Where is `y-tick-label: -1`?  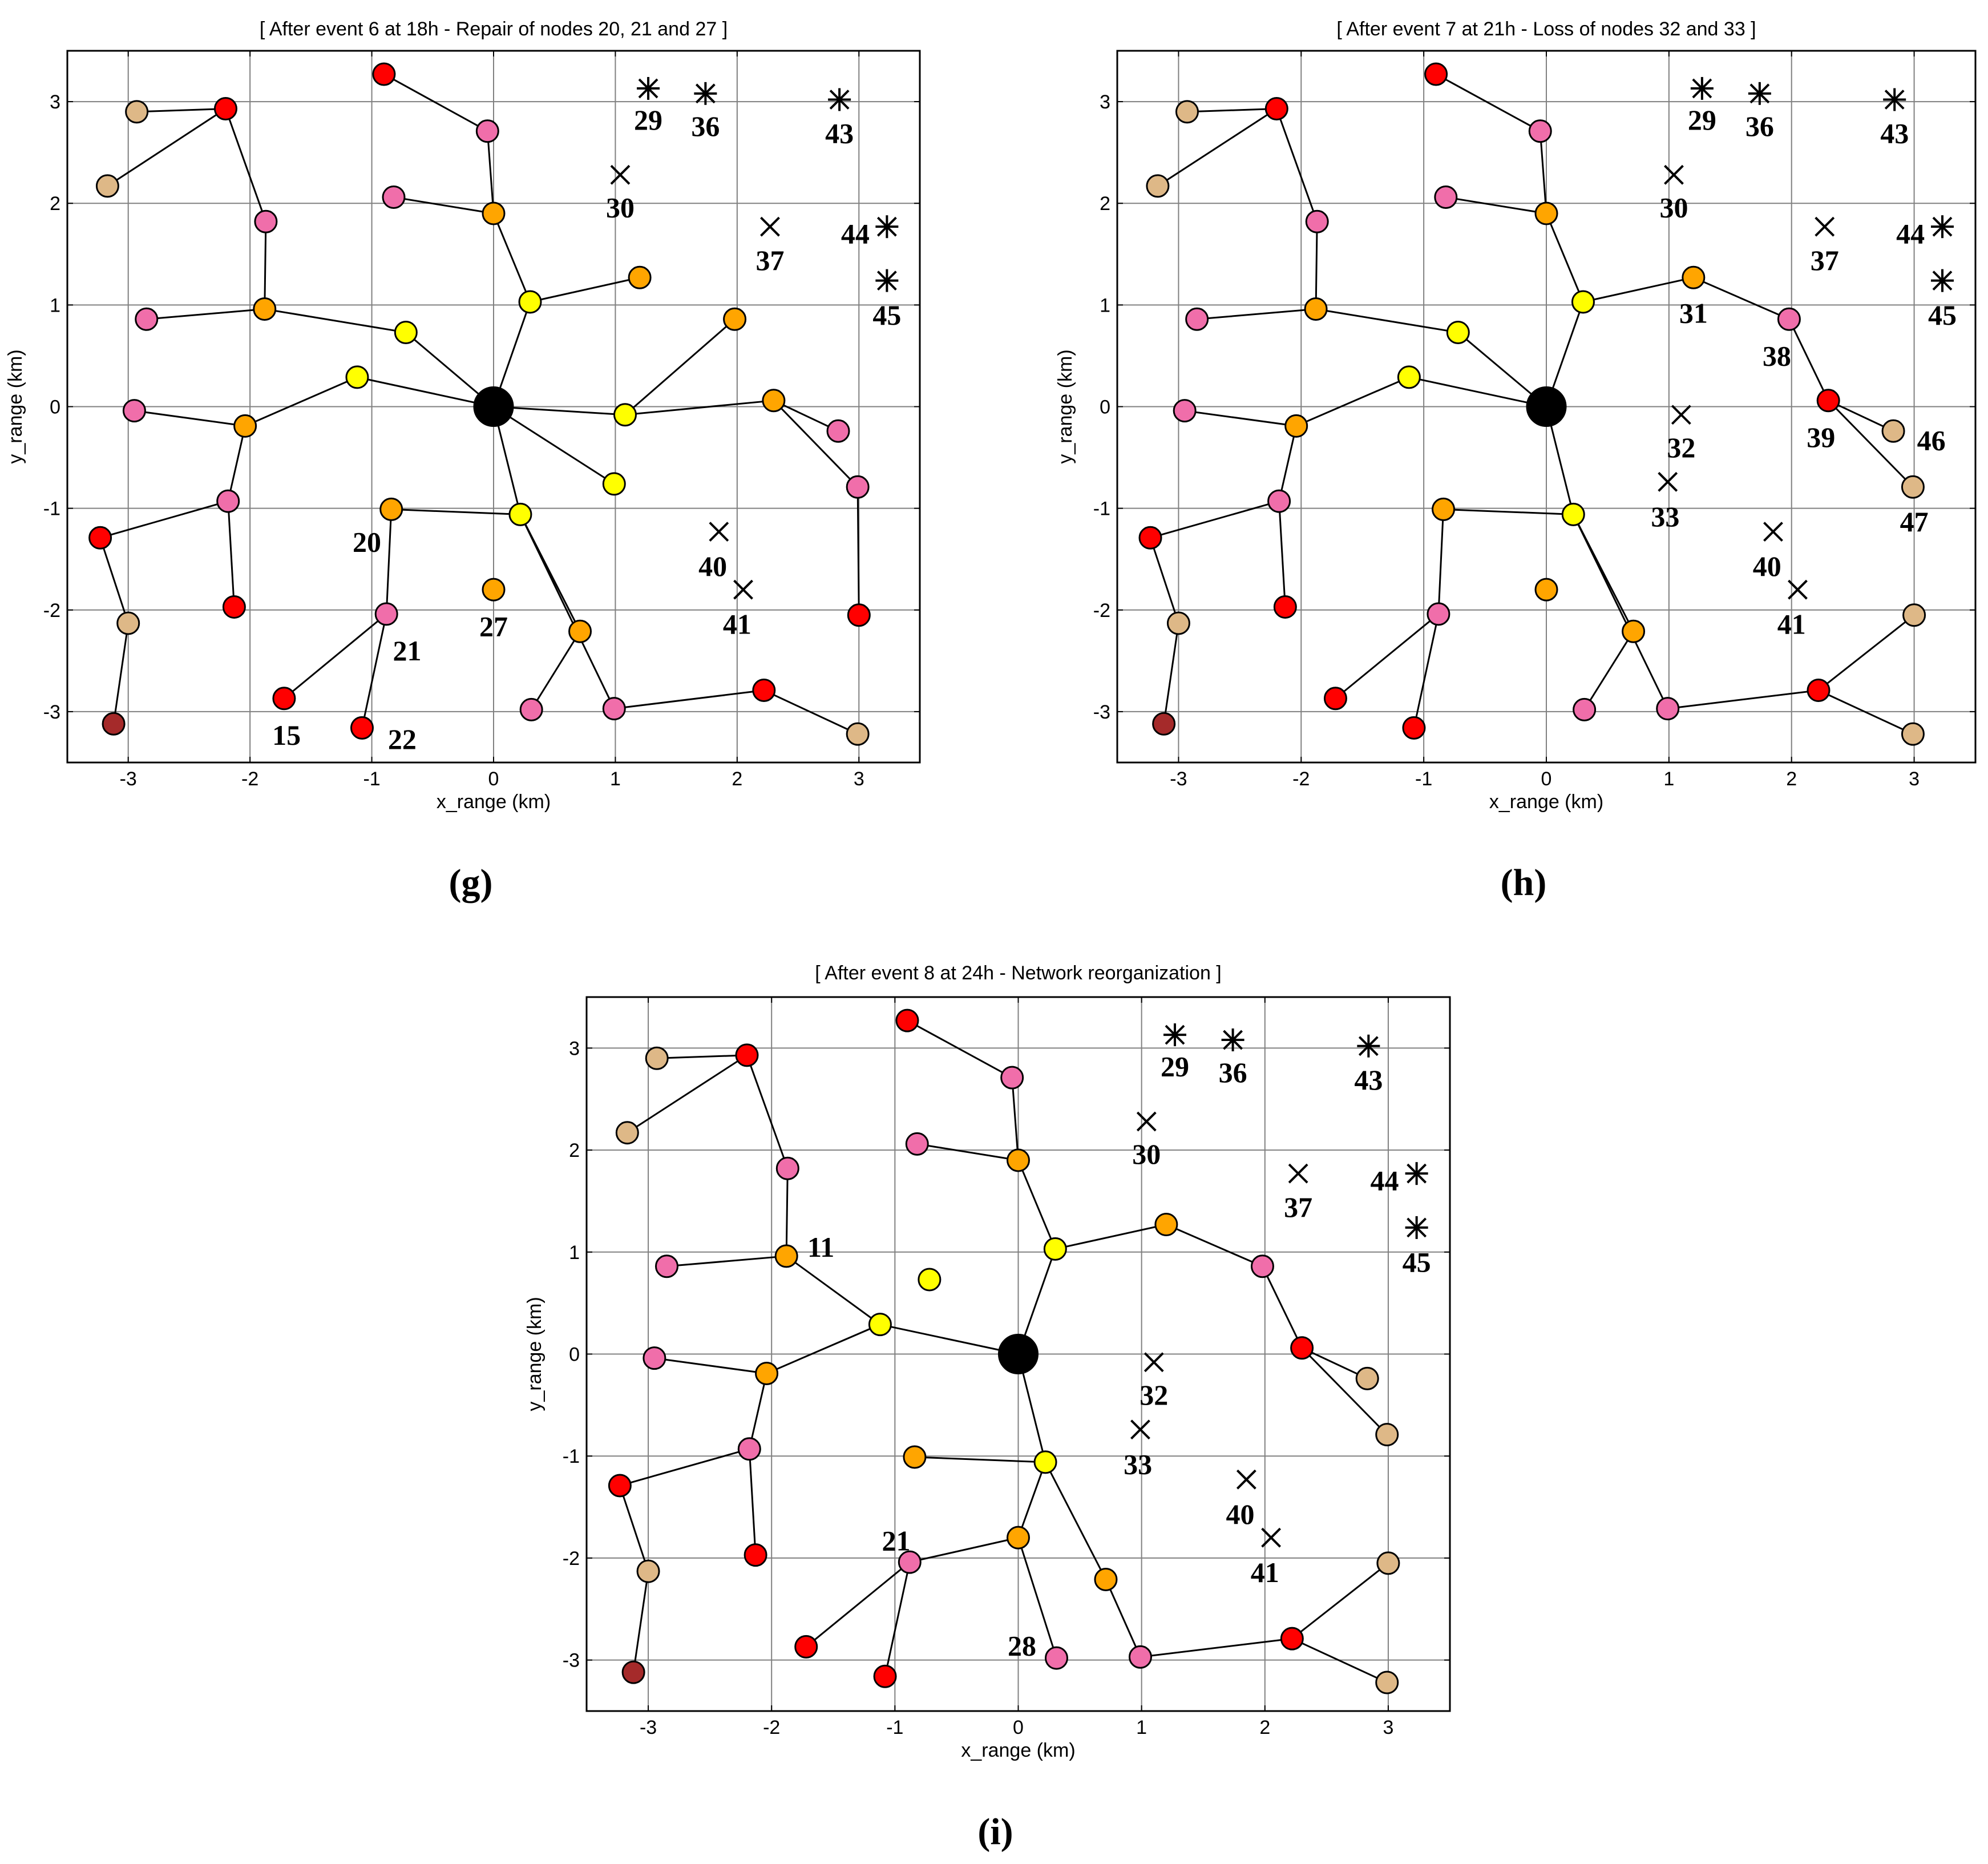 y-tick-label: -1 is located at coordinates (51, 509).